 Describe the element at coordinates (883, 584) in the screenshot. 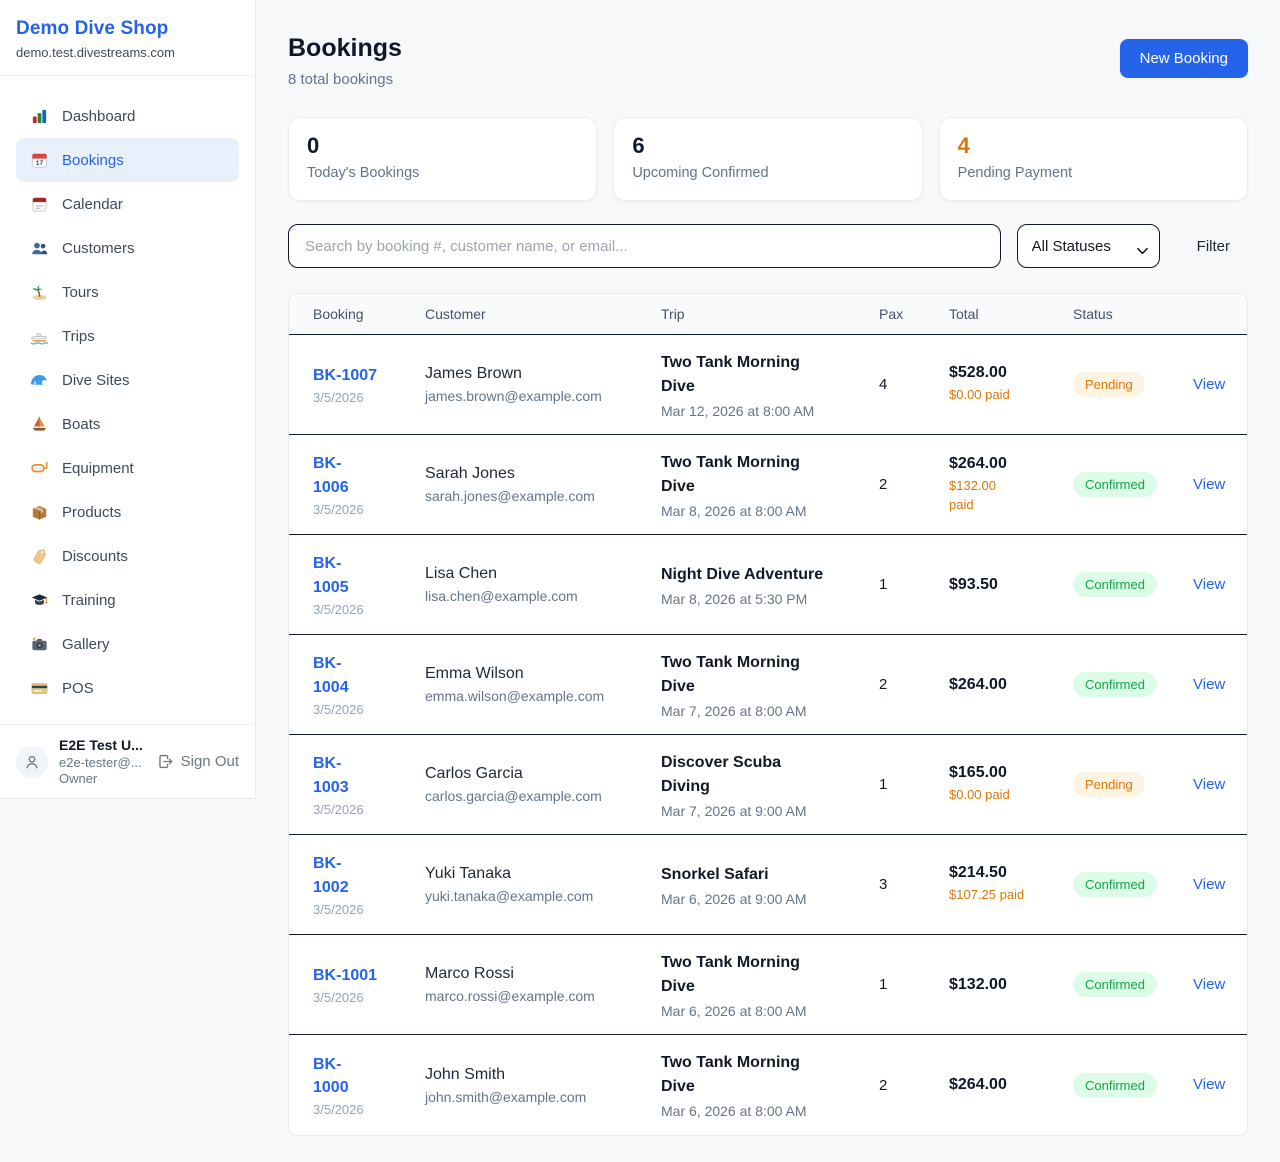

I see `pax-count: 1` at that location.